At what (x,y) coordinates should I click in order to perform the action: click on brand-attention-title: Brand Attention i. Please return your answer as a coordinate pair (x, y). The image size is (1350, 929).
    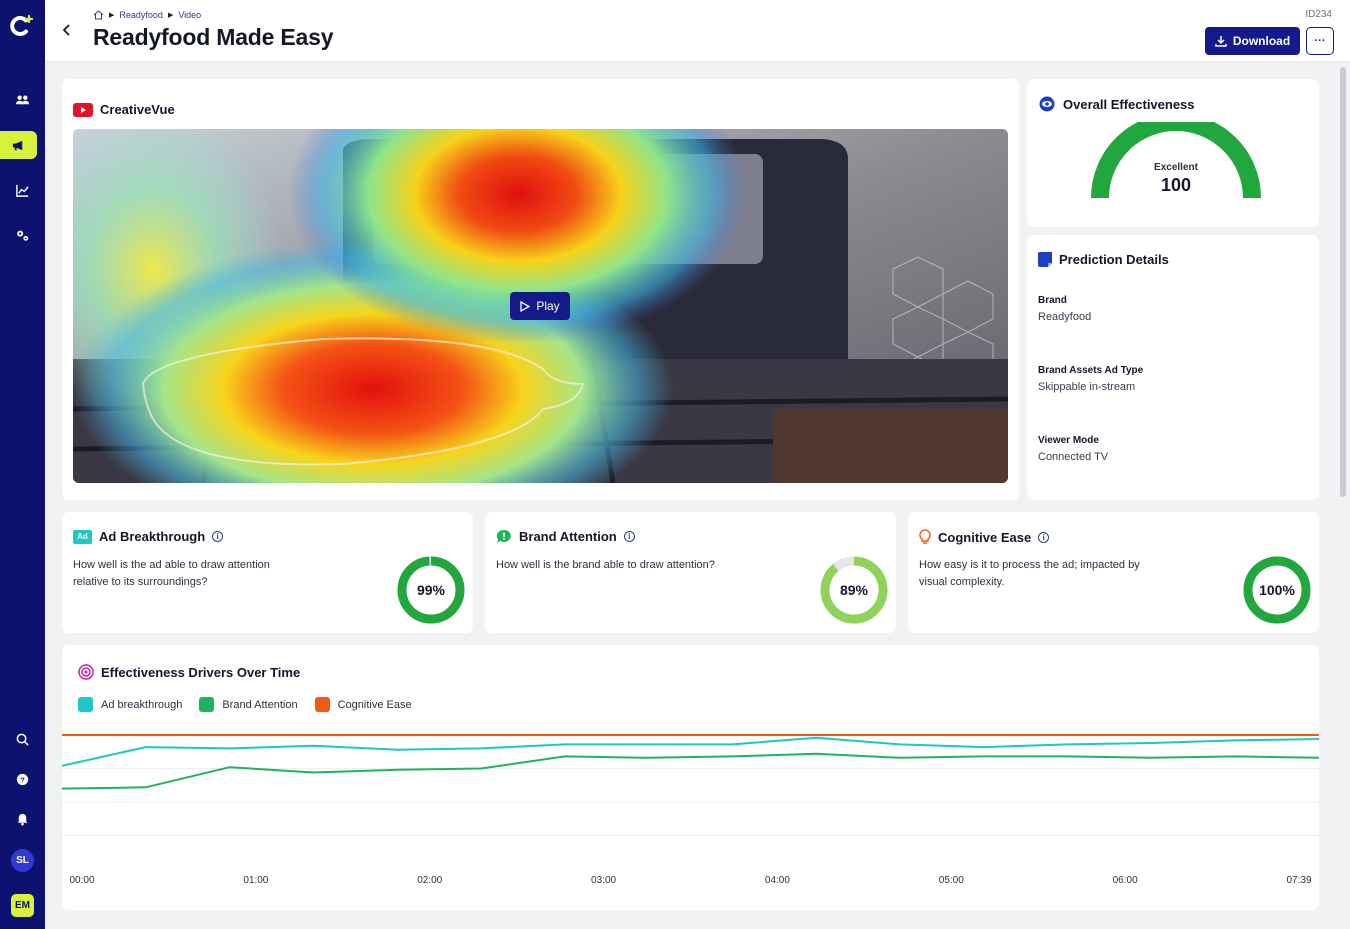
    Looking at the image, I should click on (565, 536).